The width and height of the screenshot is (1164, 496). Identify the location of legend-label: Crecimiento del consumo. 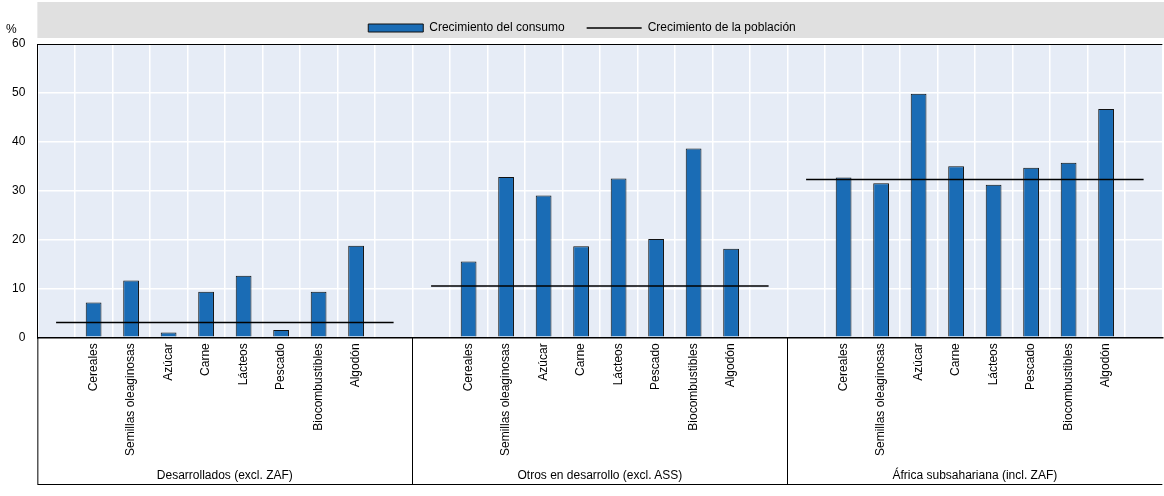
(497, 27).